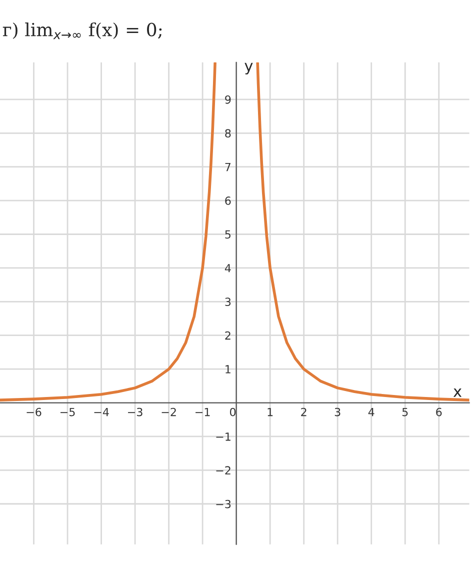 This screenshot has width=474, height=567. I want to click on y-tick-label: −1, so click(223, 436).